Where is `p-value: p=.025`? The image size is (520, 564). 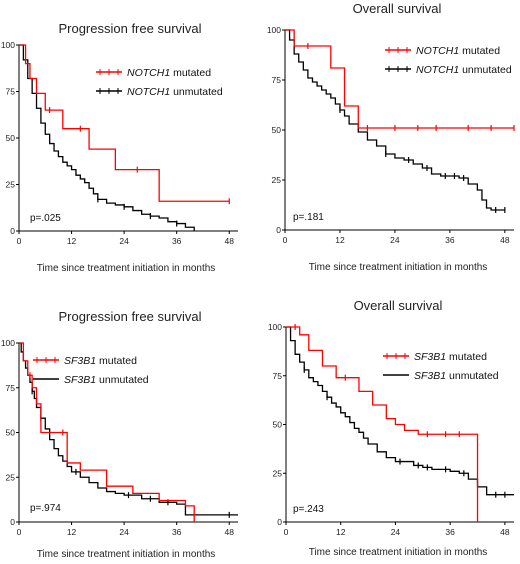
p-value: p=.025 is located at coordinates (45, 218).